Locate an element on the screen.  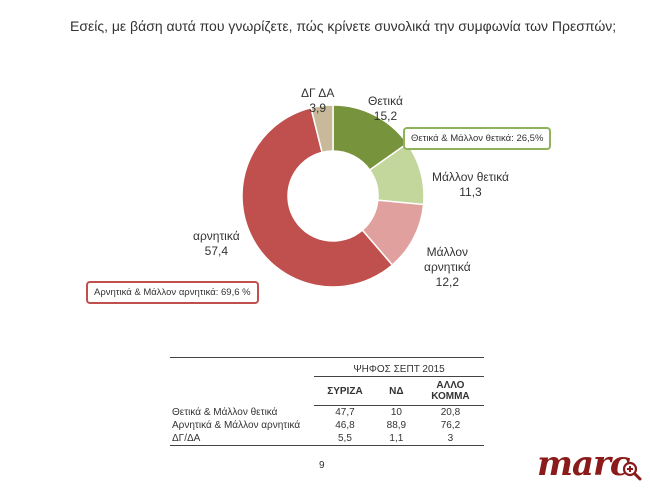
label-mallon-arnitika: Μάλλον αρνητικά 12,2 is located at coordinates (447, 267).